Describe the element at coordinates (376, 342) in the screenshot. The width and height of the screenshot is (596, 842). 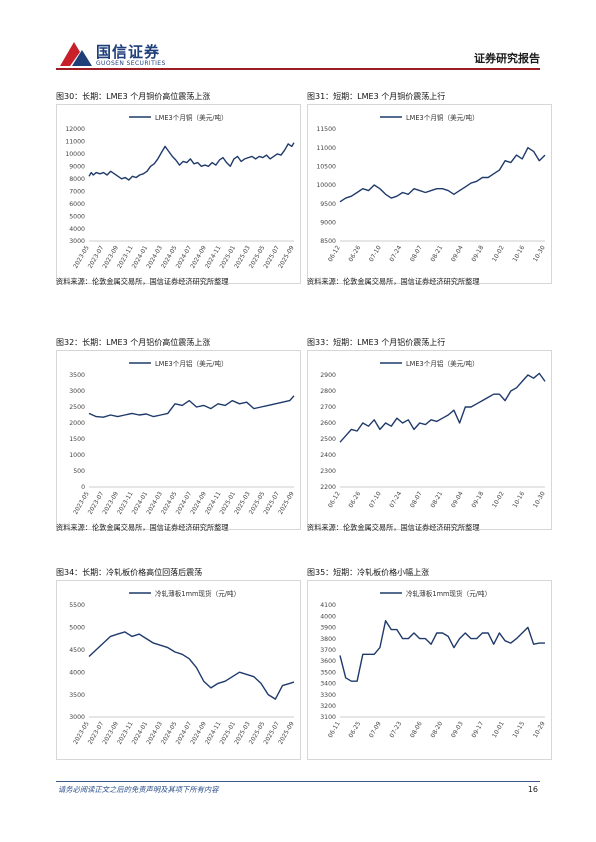
I see `figure-title: 图33：短期：LME3 个月铝价震荡上行` at that location.